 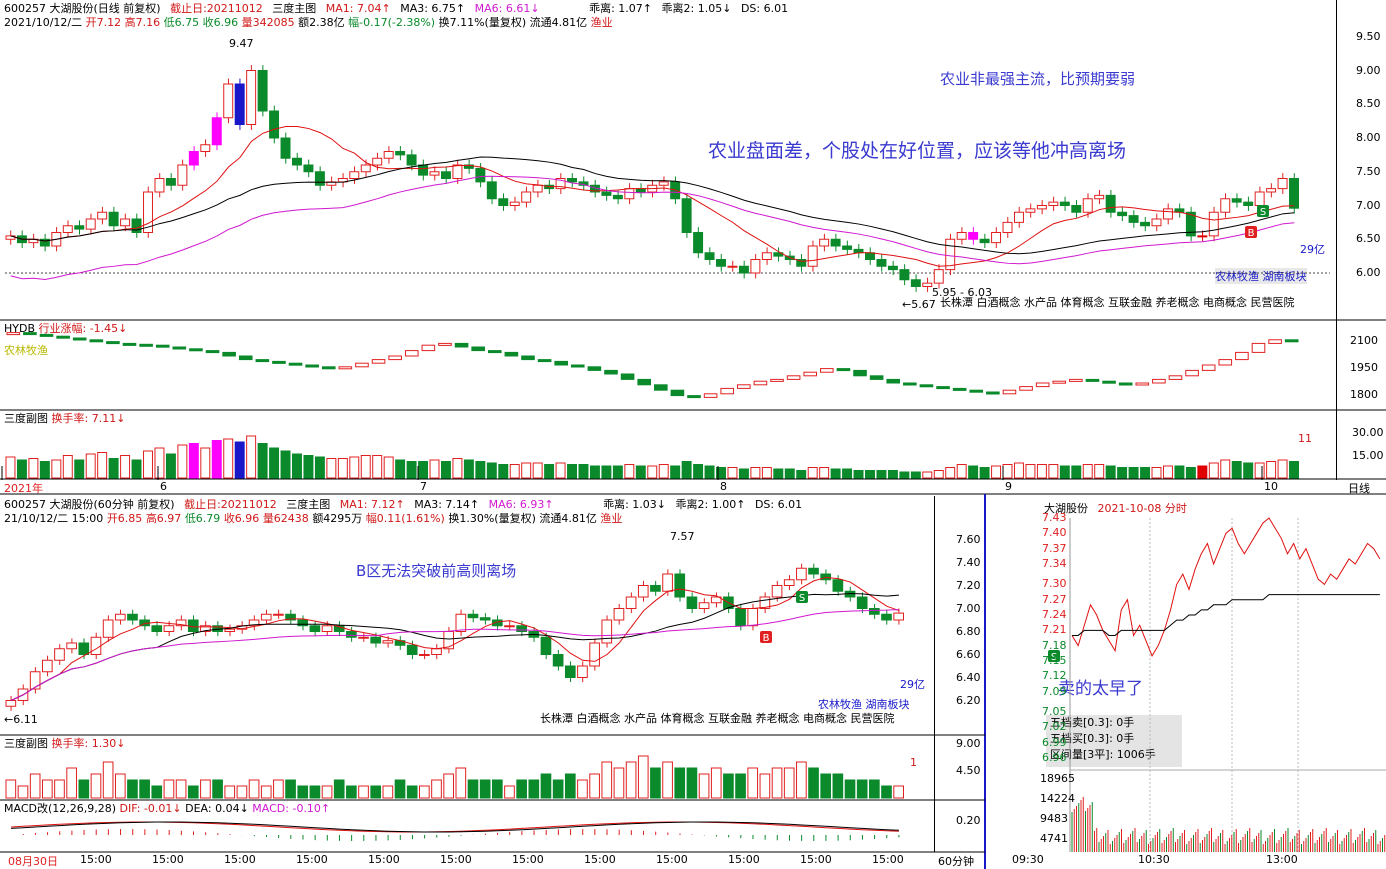 What do you see at coordinates (558, 22) in the screenshot?
I see `float-value: 流通4.81亿` at bounding box center [558, 22].